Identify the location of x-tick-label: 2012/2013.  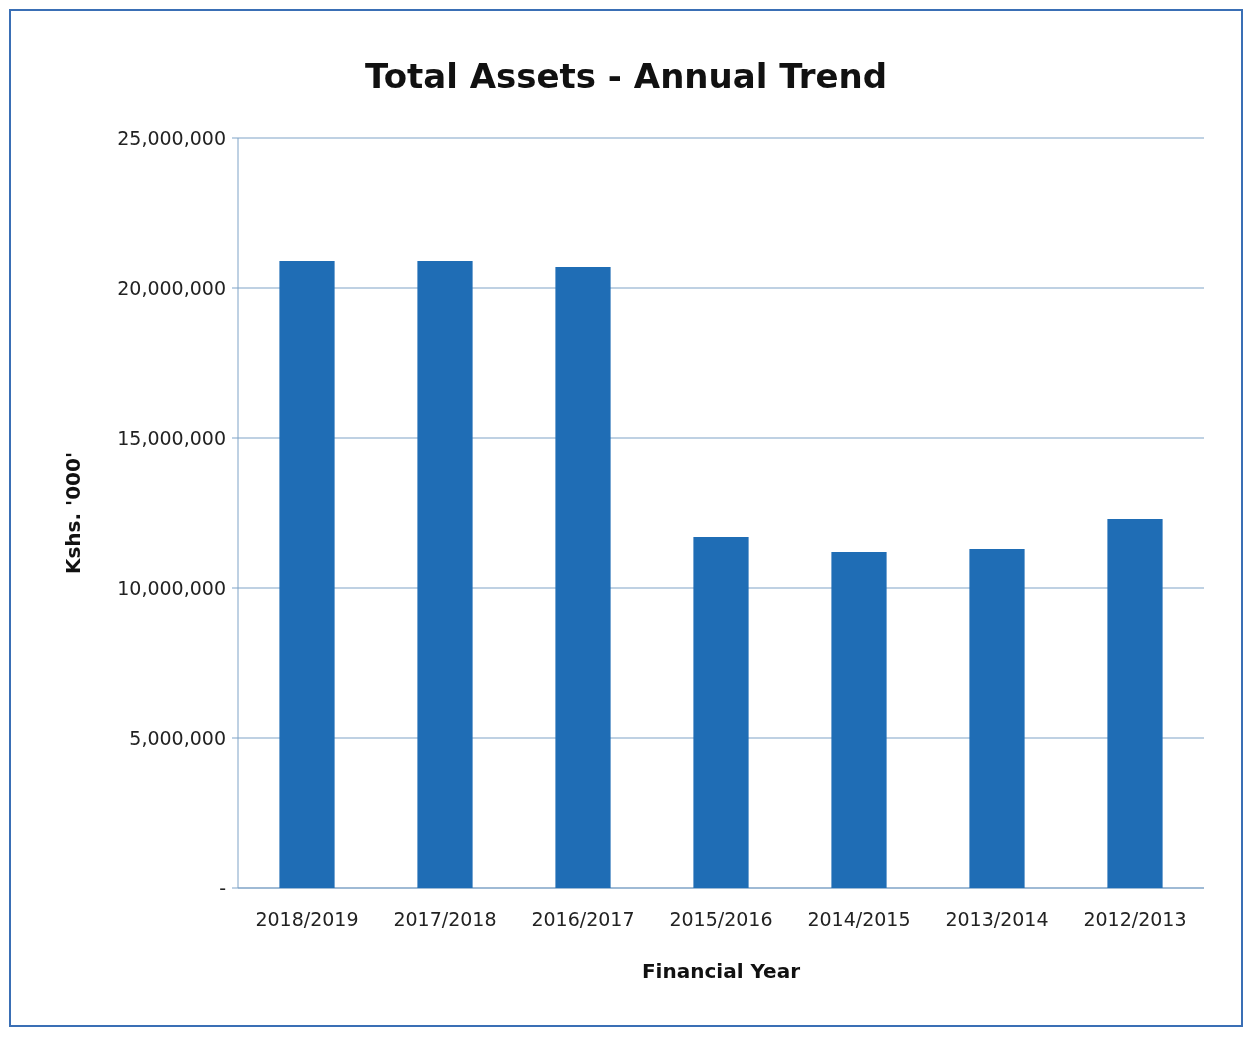
(1135, 919).